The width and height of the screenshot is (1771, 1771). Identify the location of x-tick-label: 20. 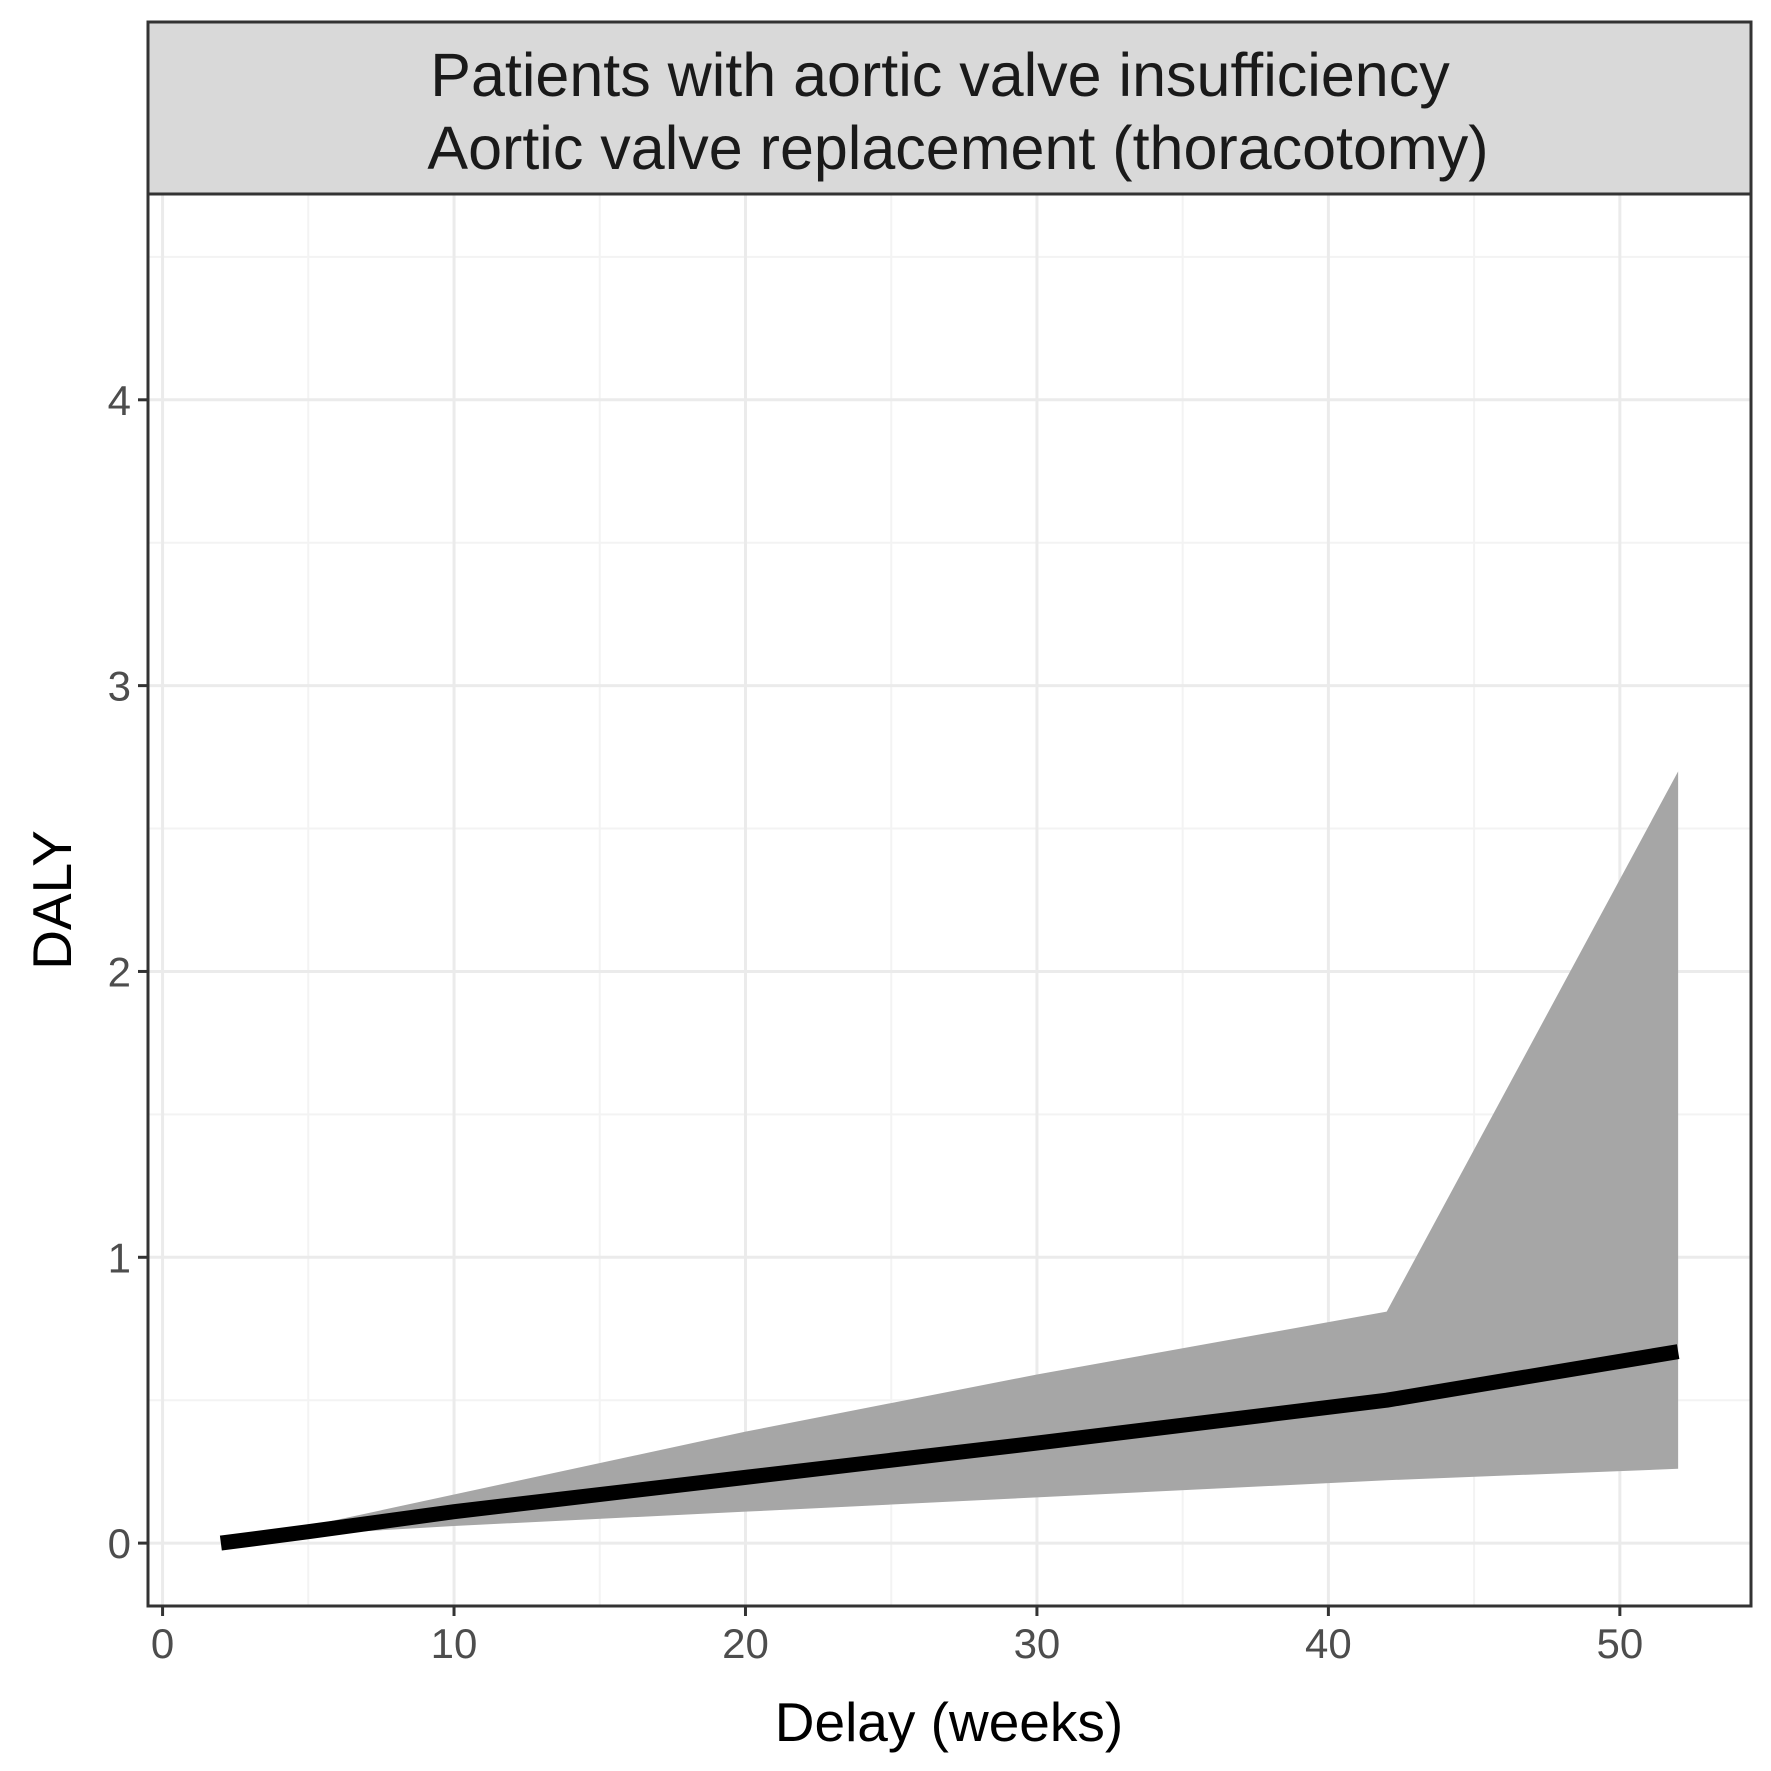
(745, 1643).